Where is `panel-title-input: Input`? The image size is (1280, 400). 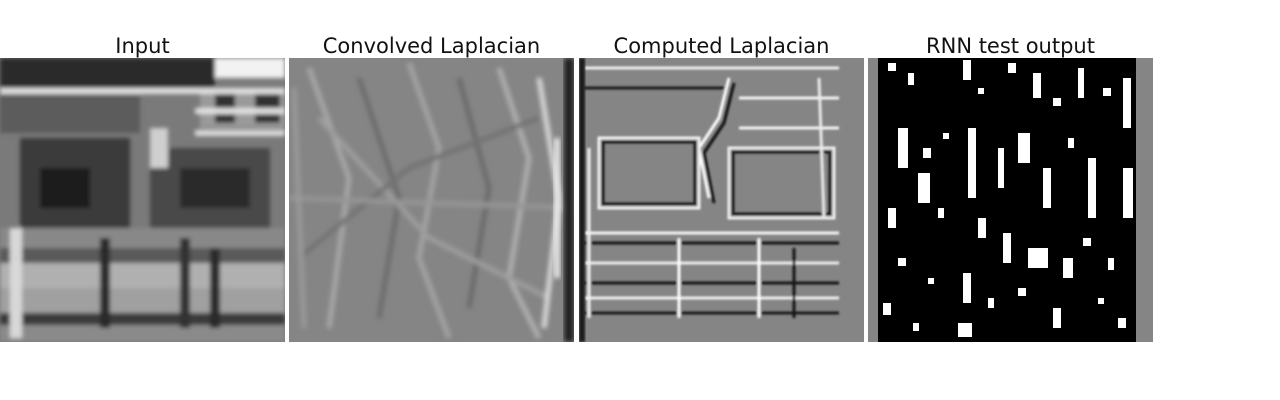
panel-title-input: Input is located at coordinates (142, 46).